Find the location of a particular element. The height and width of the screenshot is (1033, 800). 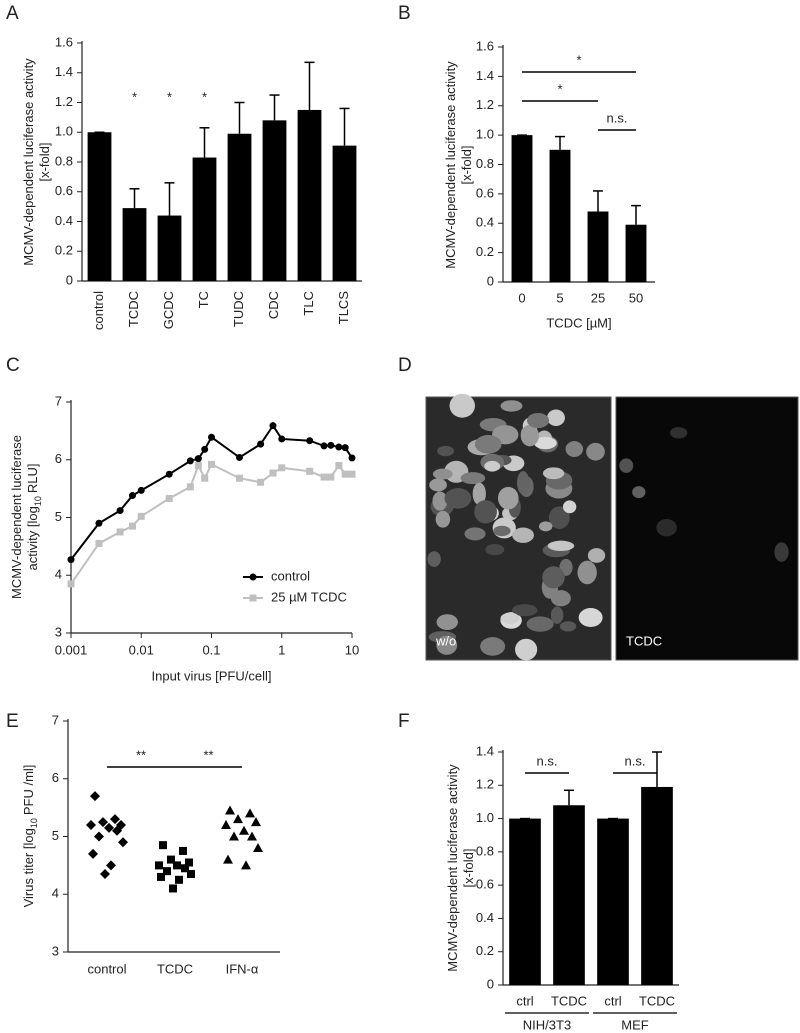

x-tick-label: 0 is located at coordinates (521, 297).